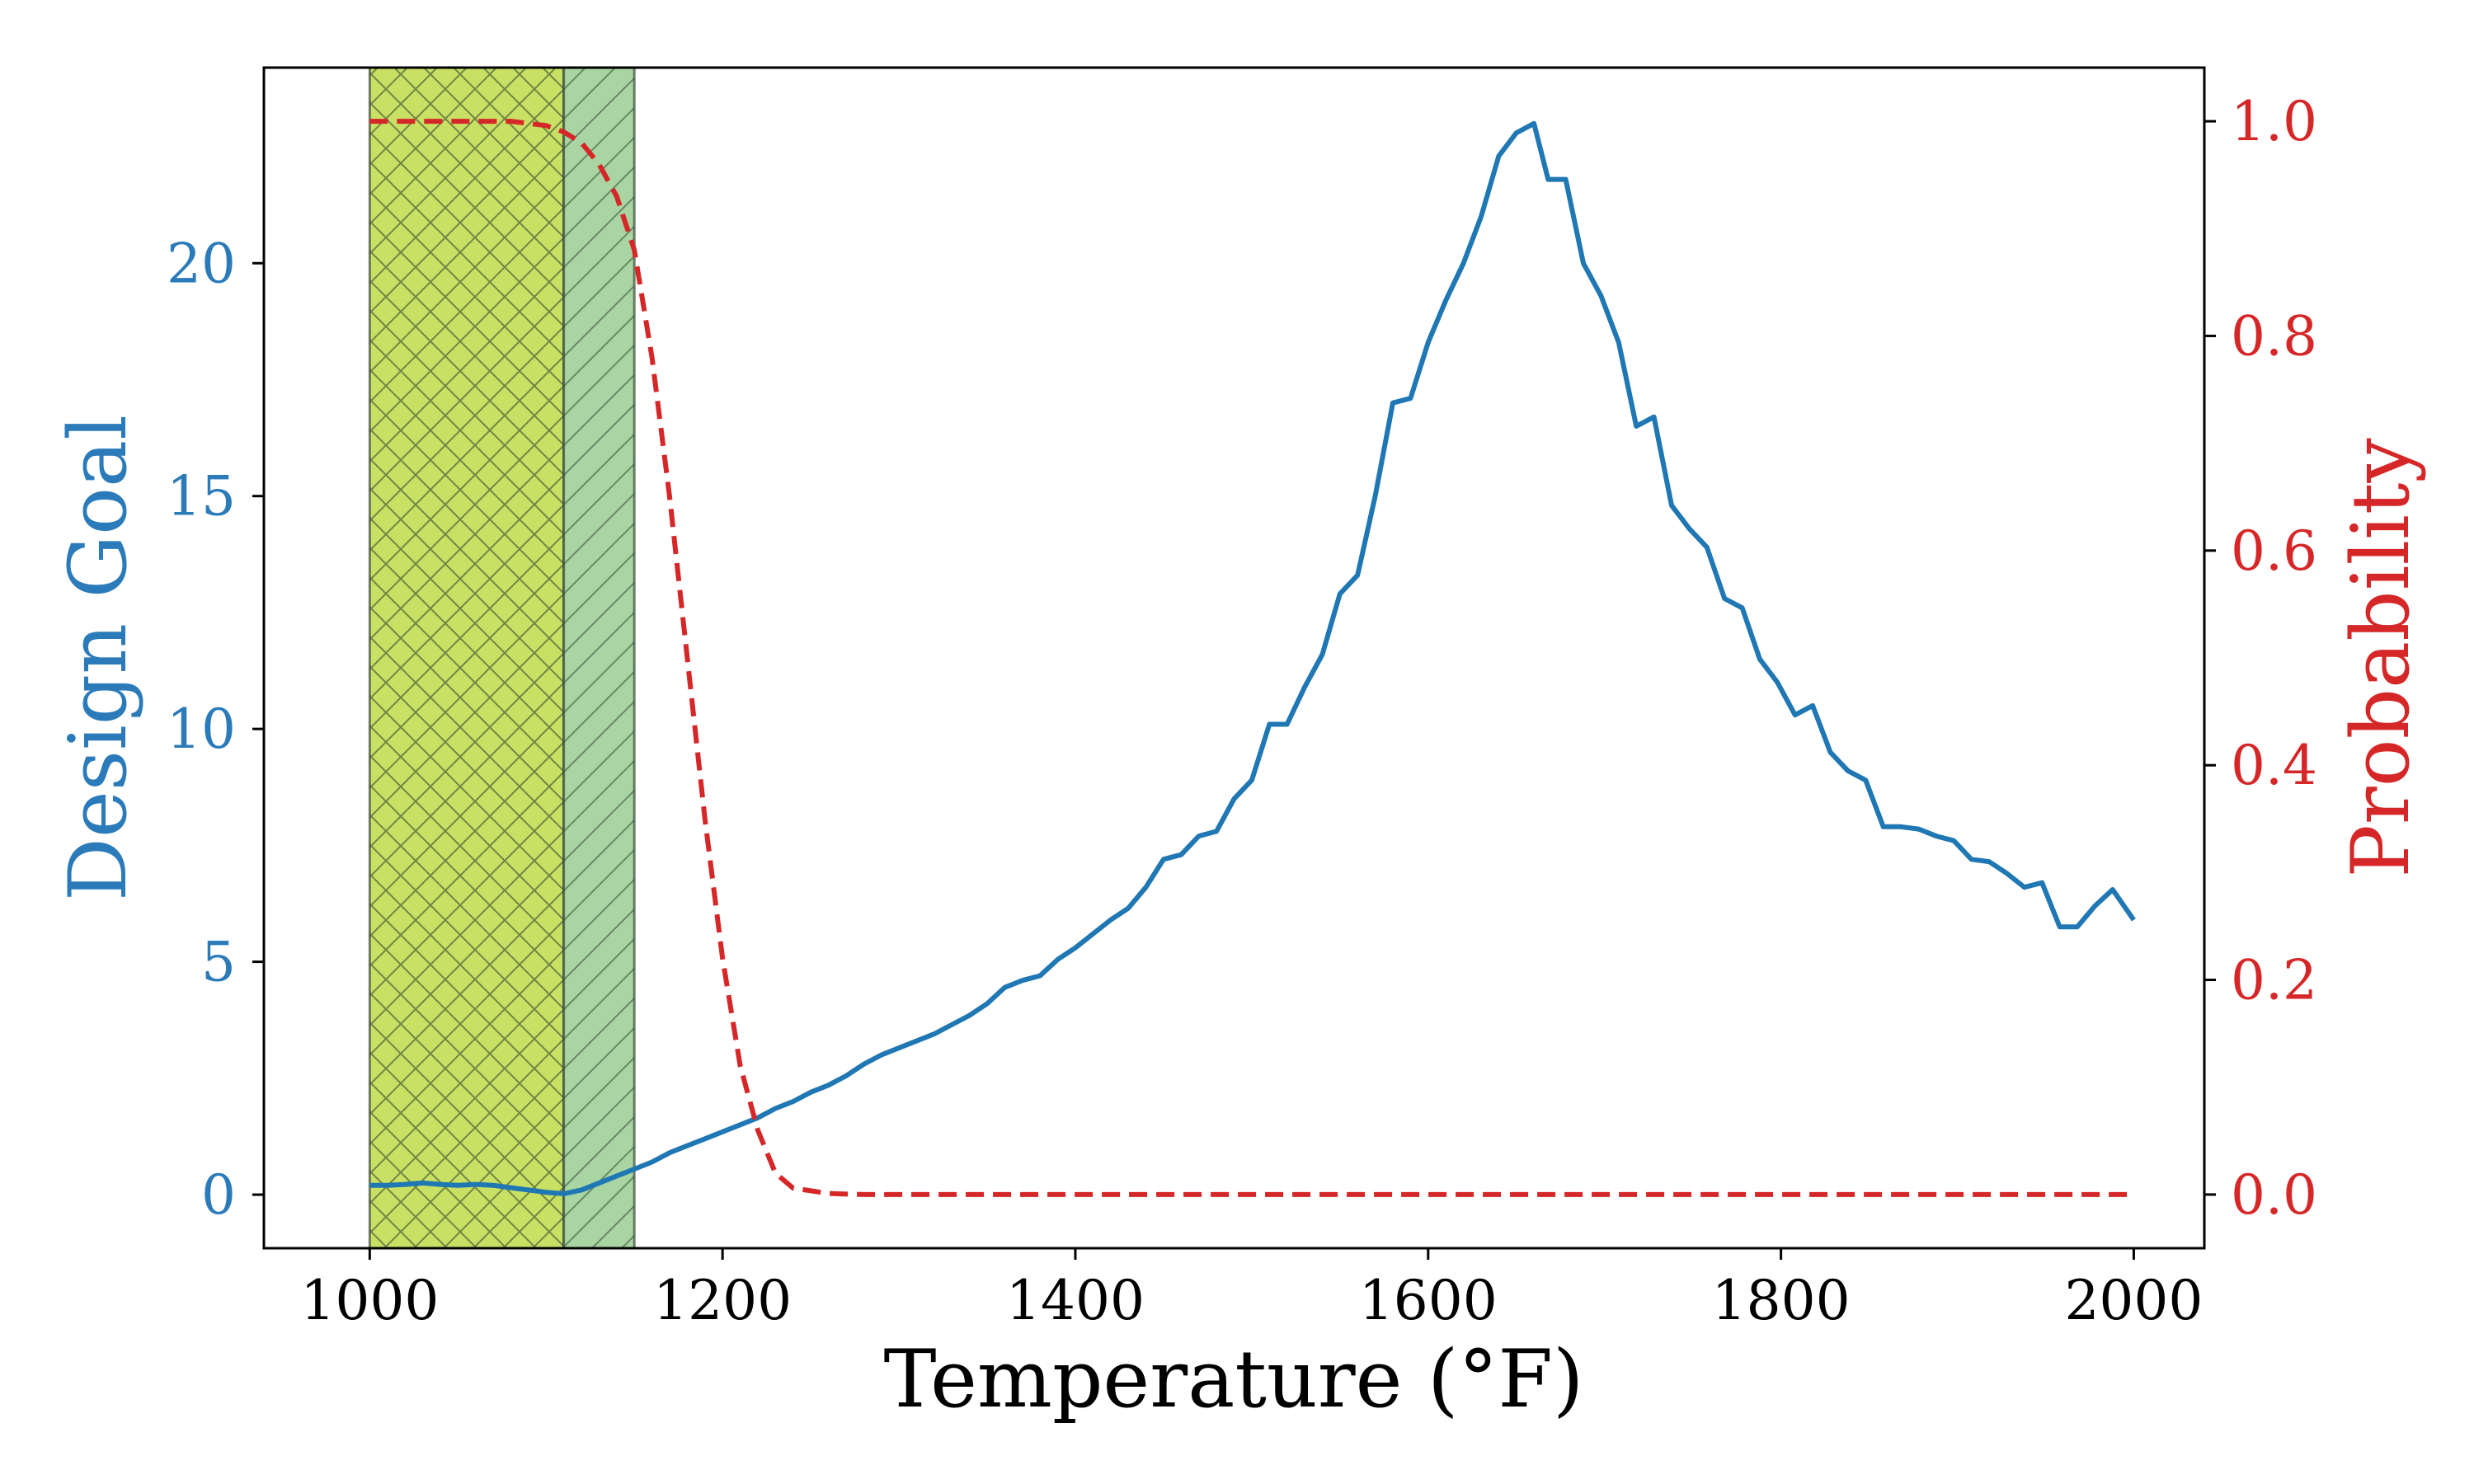 Image resolution: width=2474 pixels, height=1484 pixels. What do you see at coordinates (1251, 1290) in the screenshot?
I see `x-axis-ticks: 1000 1200 1400 1600 1800 2000` at bounding box center [1251, 1290].